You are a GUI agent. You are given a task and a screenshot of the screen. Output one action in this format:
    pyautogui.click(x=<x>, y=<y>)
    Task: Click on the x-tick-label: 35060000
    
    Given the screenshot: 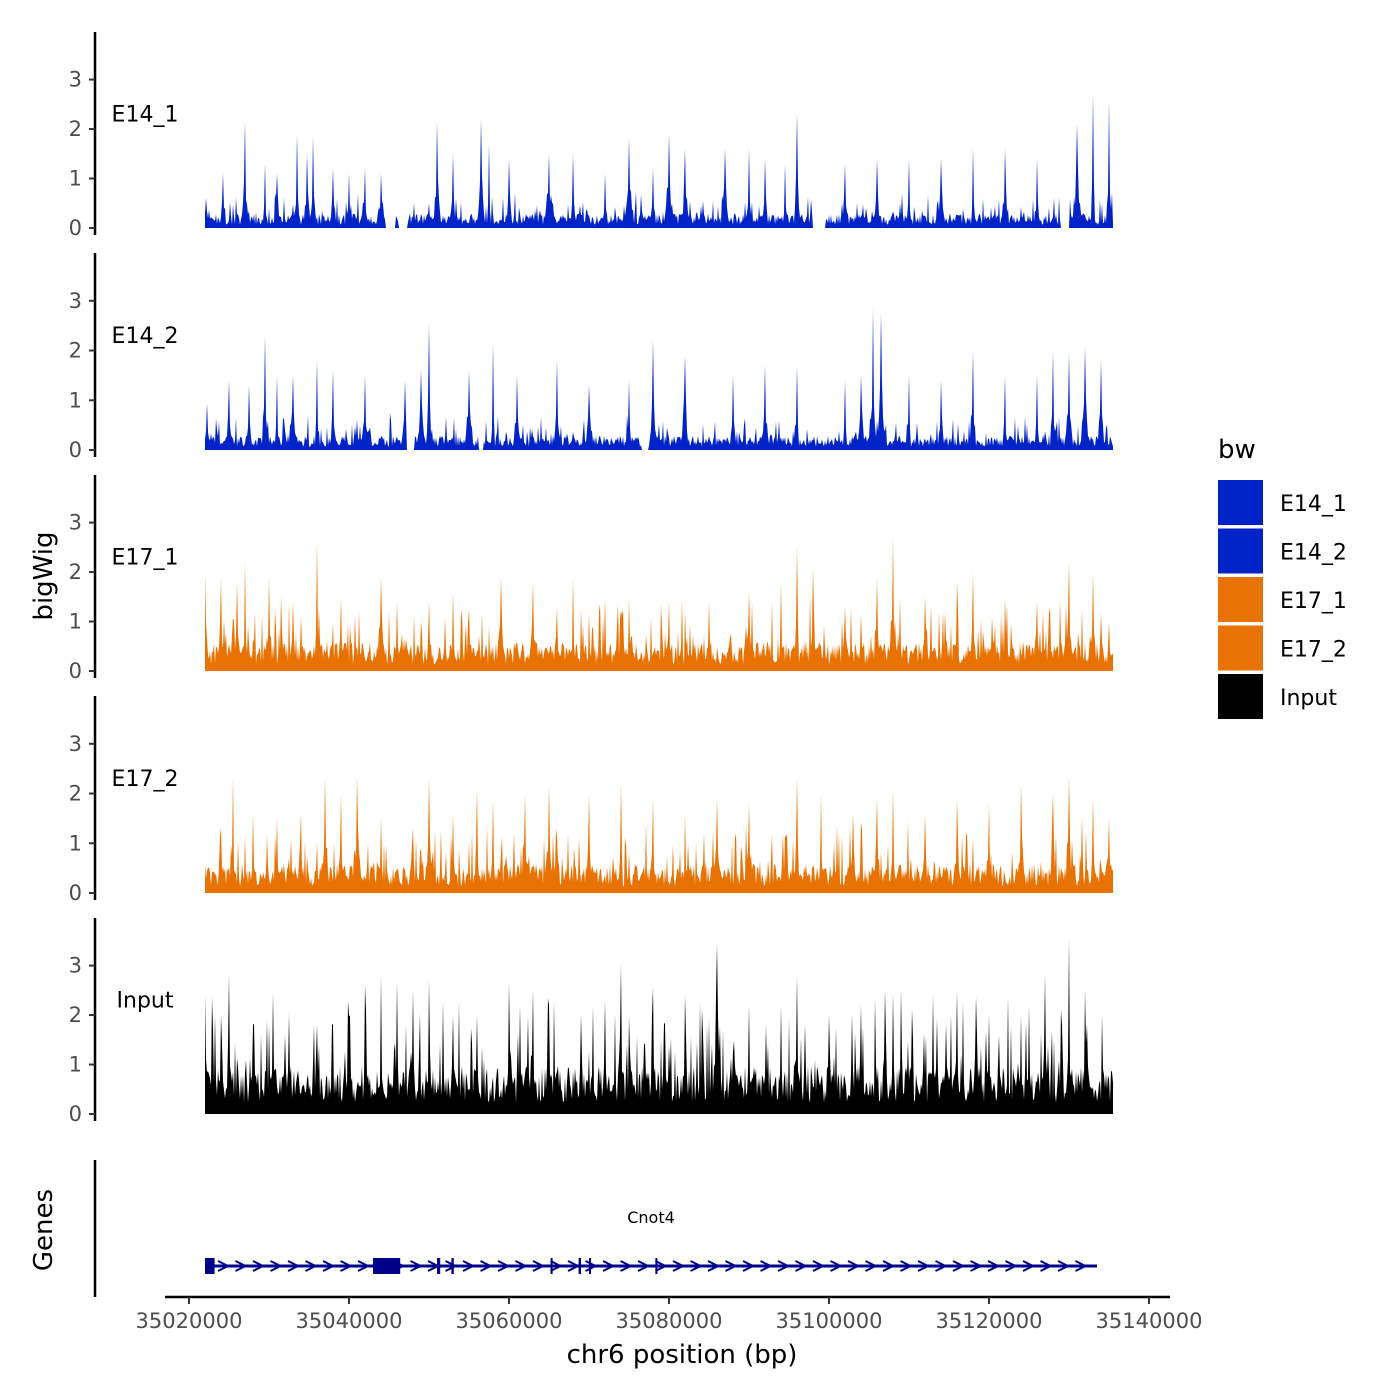 What is the action you would take?
    pyautogui.click(x=509, y=1321)
    